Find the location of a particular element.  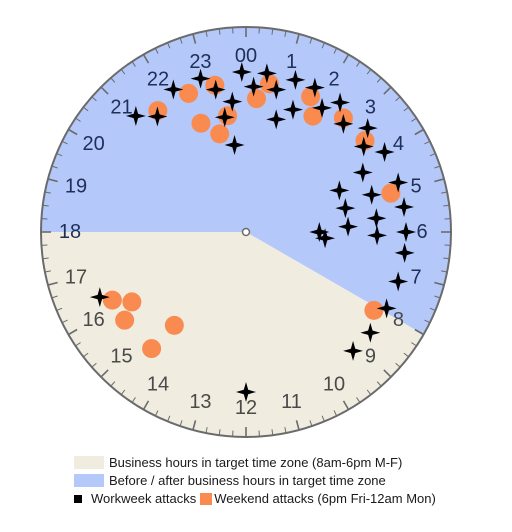

hour-label: 8 is located at coordinates (398, 320).